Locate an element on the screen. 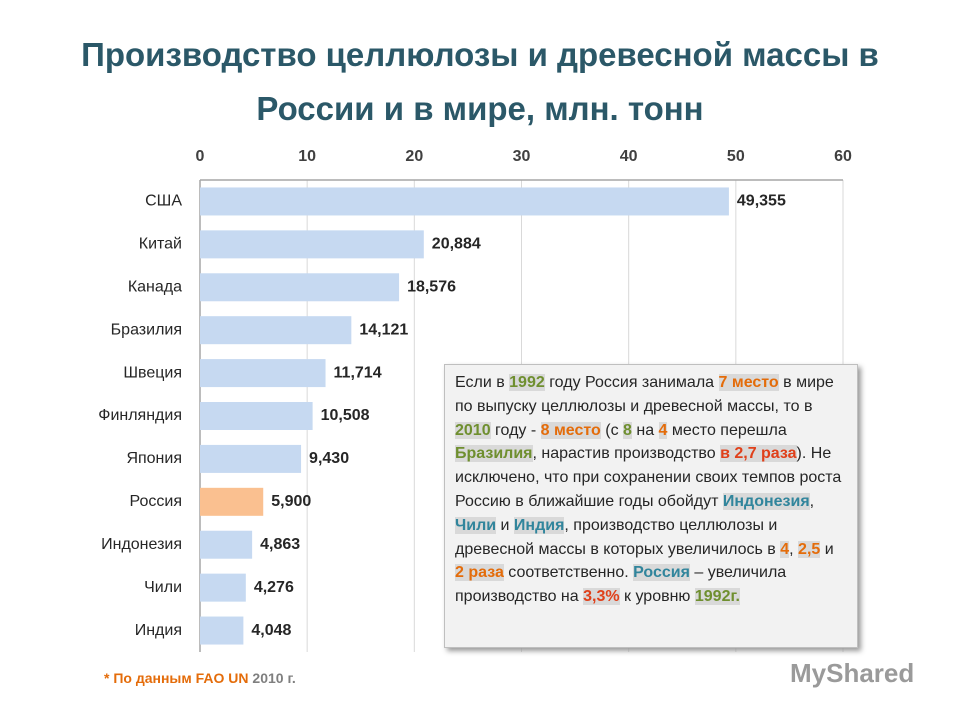 Image resolution: width=960 pixels, height=720 pixels. value-label: 11,714 is located at coordinates (358, 372).